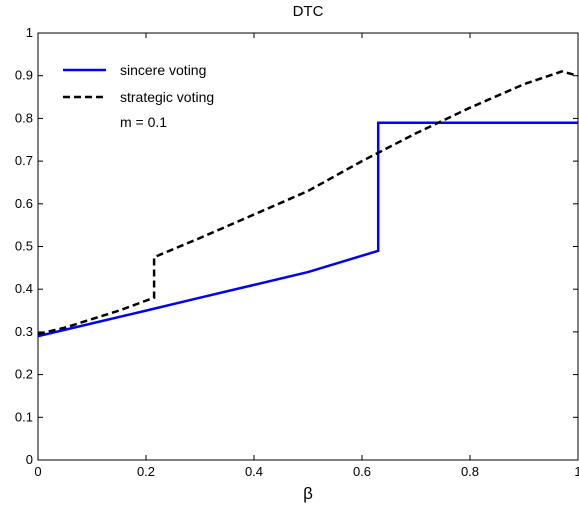  What do you see at coordinates (24, 160) in the screenshot?
I see `y-tick-label: 0.7` at bounding box center [24, 160].